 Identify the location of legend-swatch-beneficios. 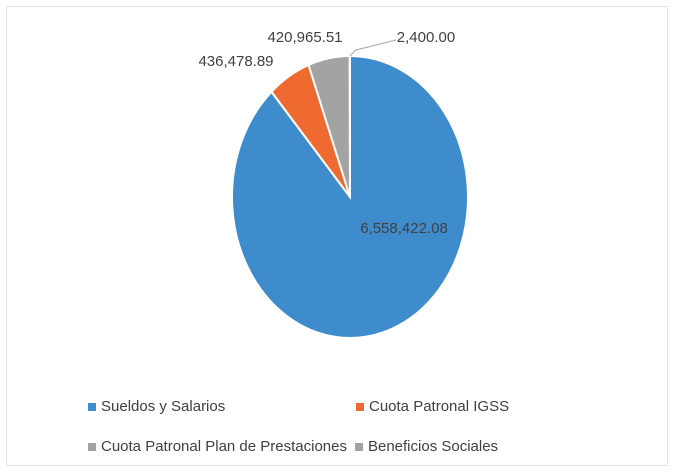
(358, 446).